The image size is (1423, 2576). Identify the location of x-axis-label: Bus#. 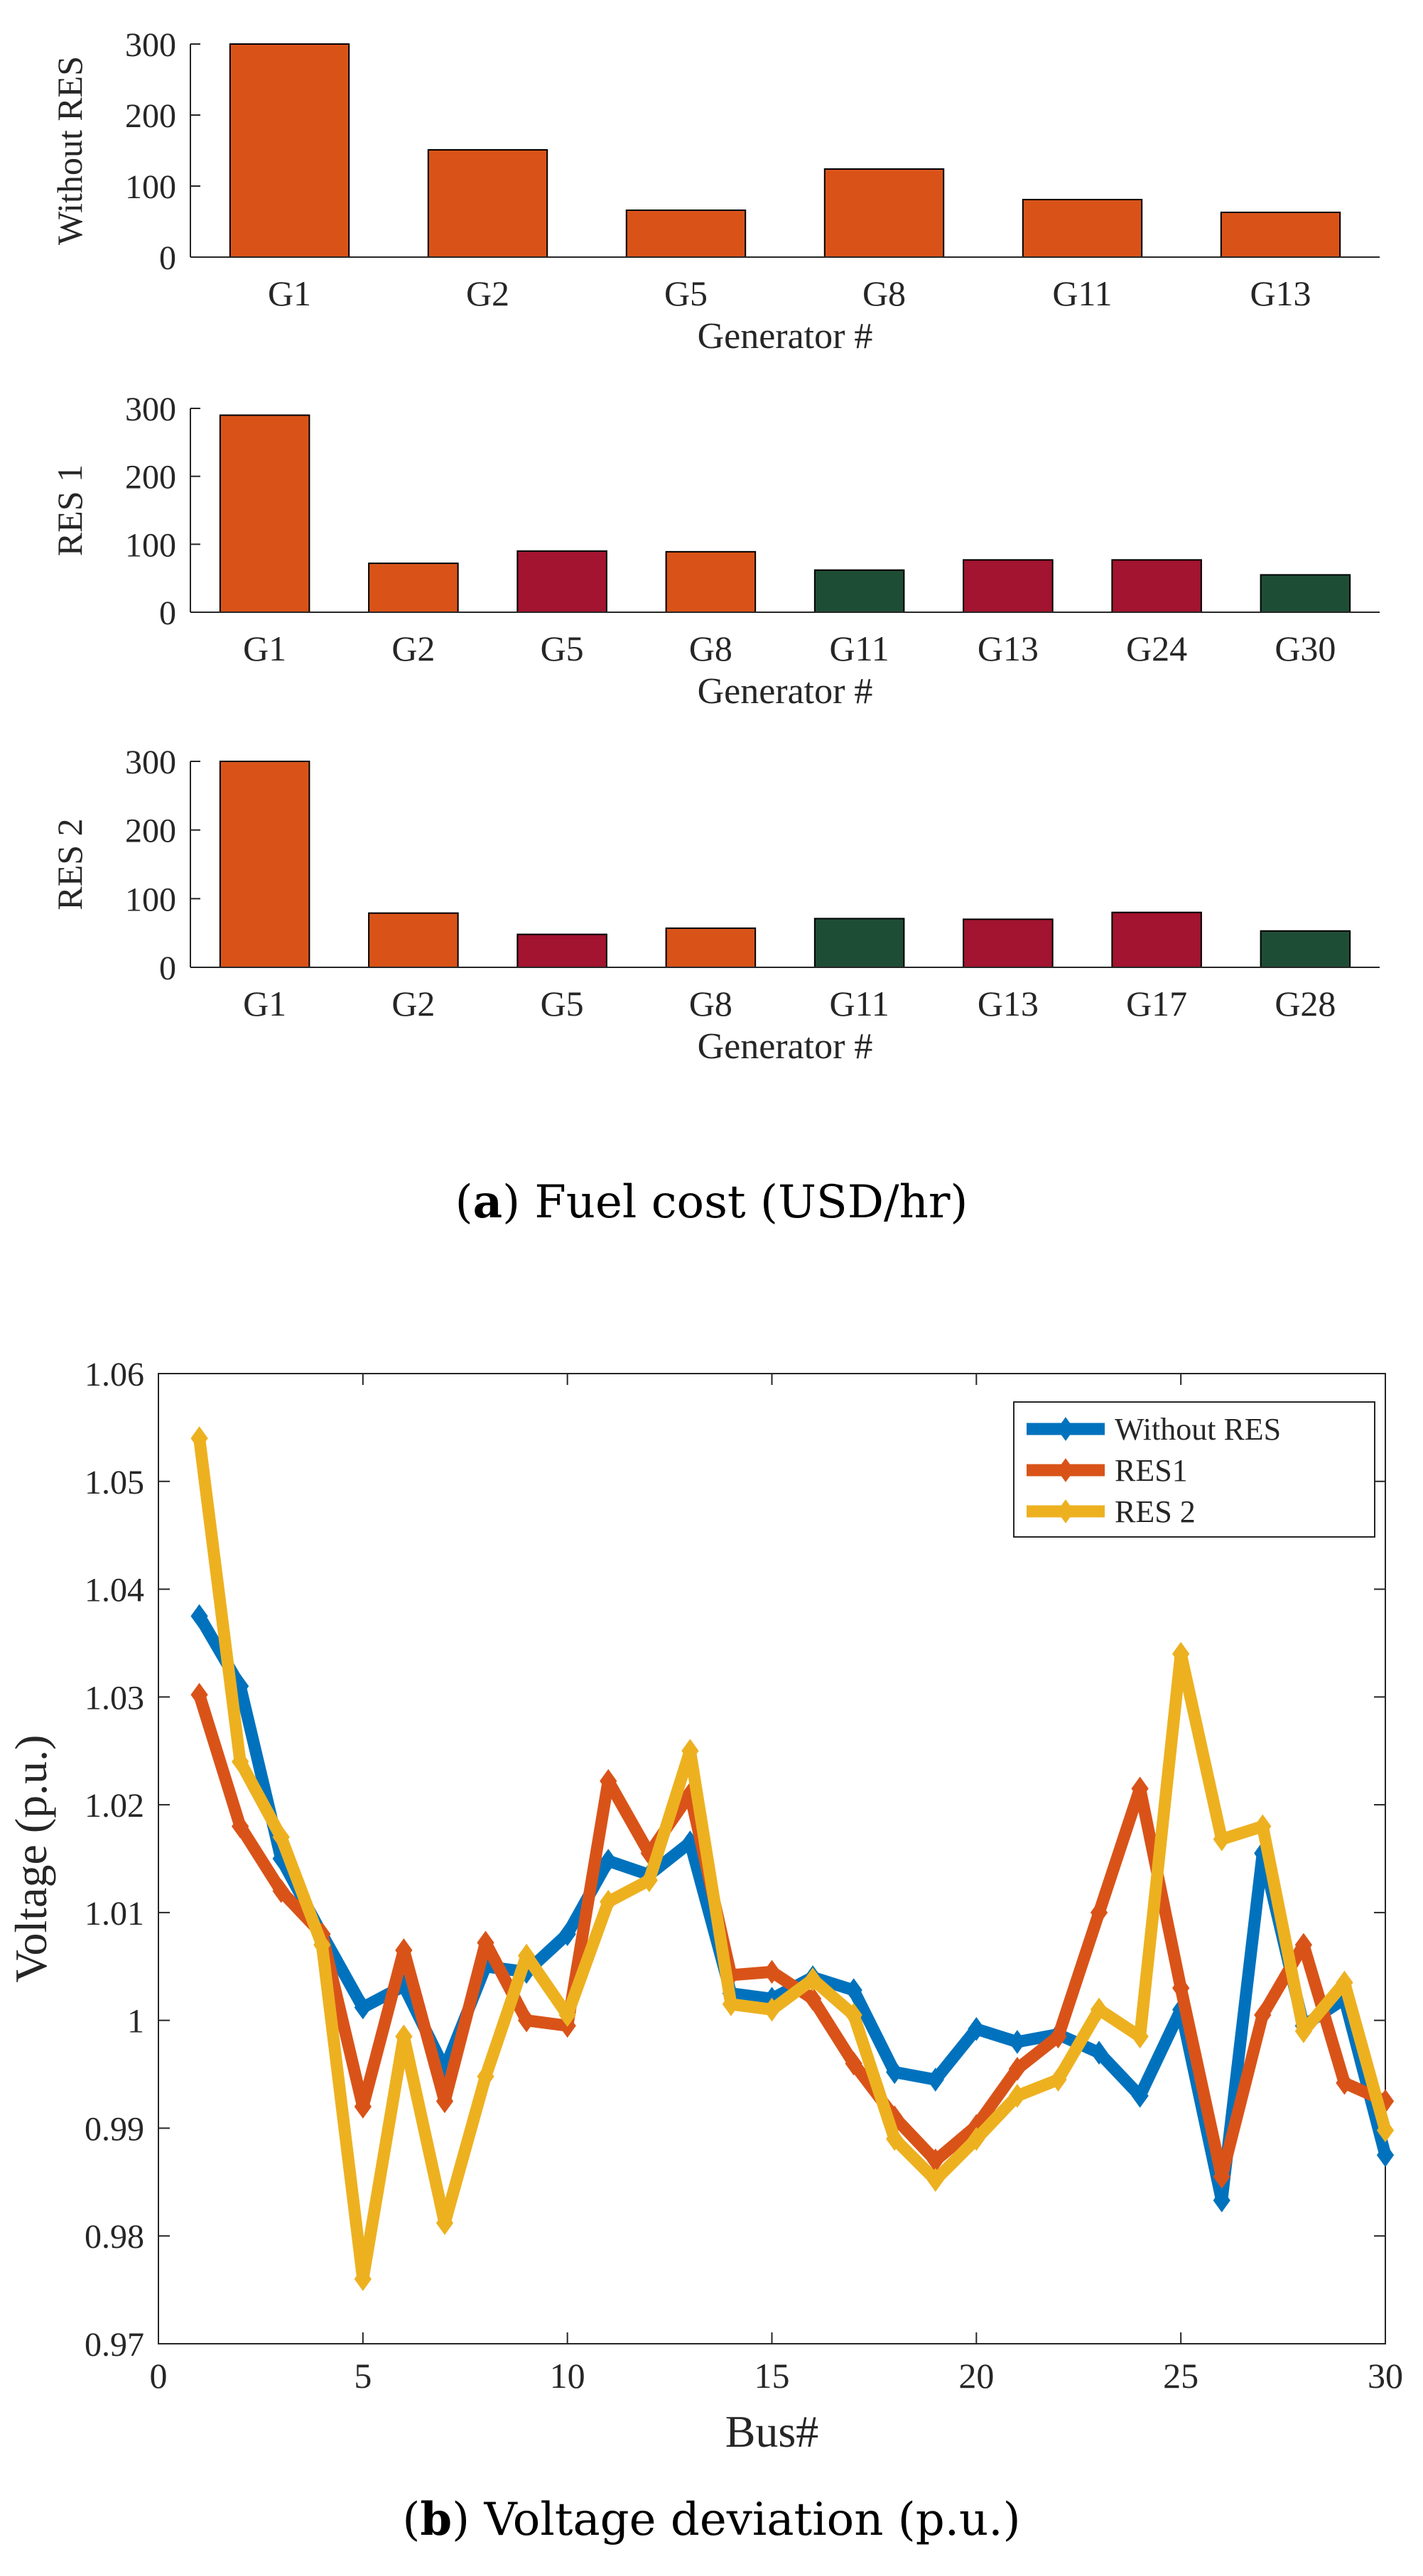
(772, 2432).